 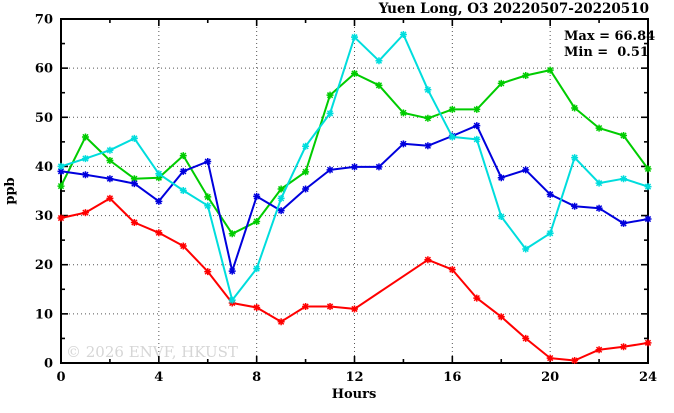 What do you see at coordinates (306, 172) in the screenshot?
I see `series-green-marker-h10` at bounding box center [306, 172].